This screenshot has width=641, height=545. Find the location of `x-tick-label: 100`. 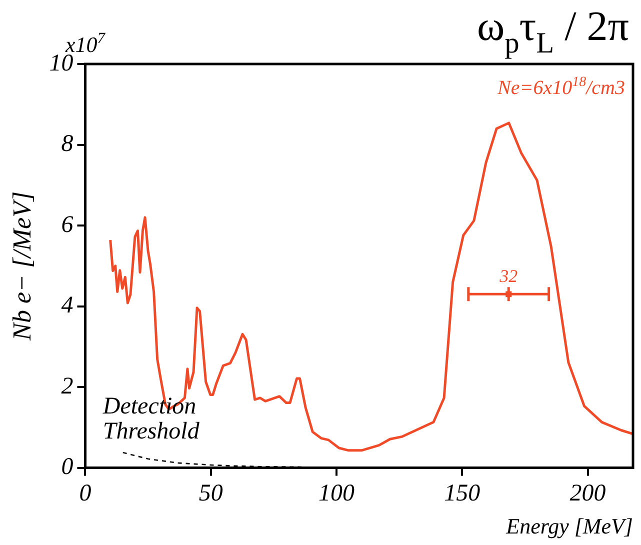

x-tick-label: 100 is located at coordinates (336, 493).